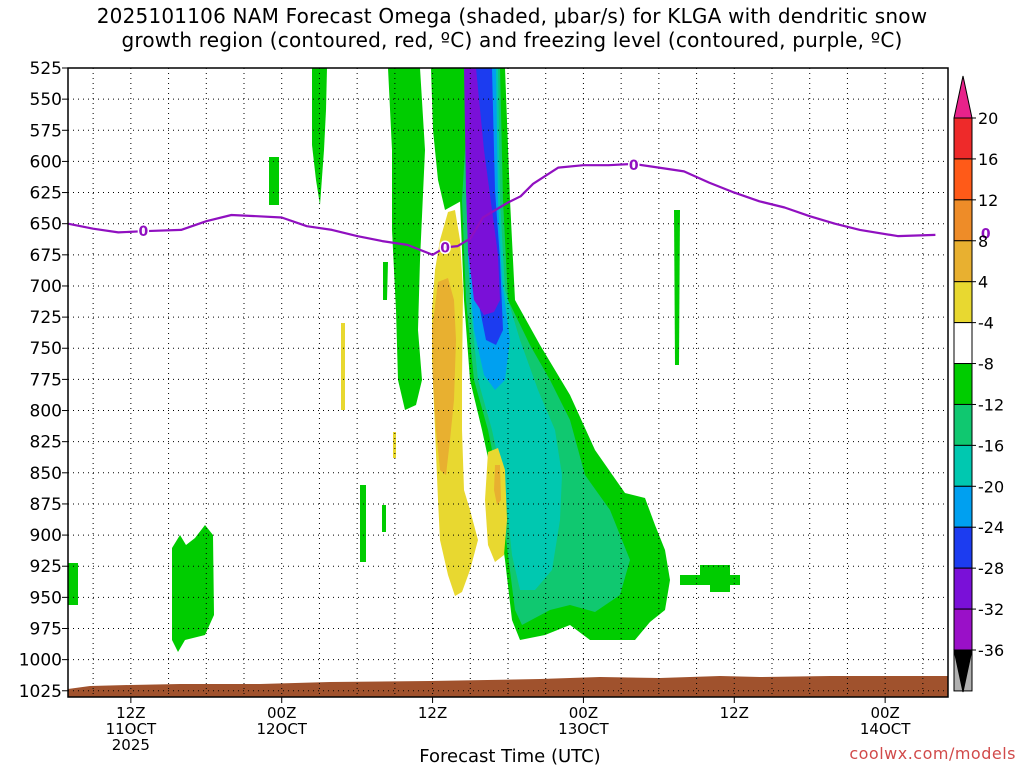 The image size is (1024, 768). What do you see at coordinates (501, 209) in the screenshot?
I see `freezing-level-line` at bounding box center [501, 209].